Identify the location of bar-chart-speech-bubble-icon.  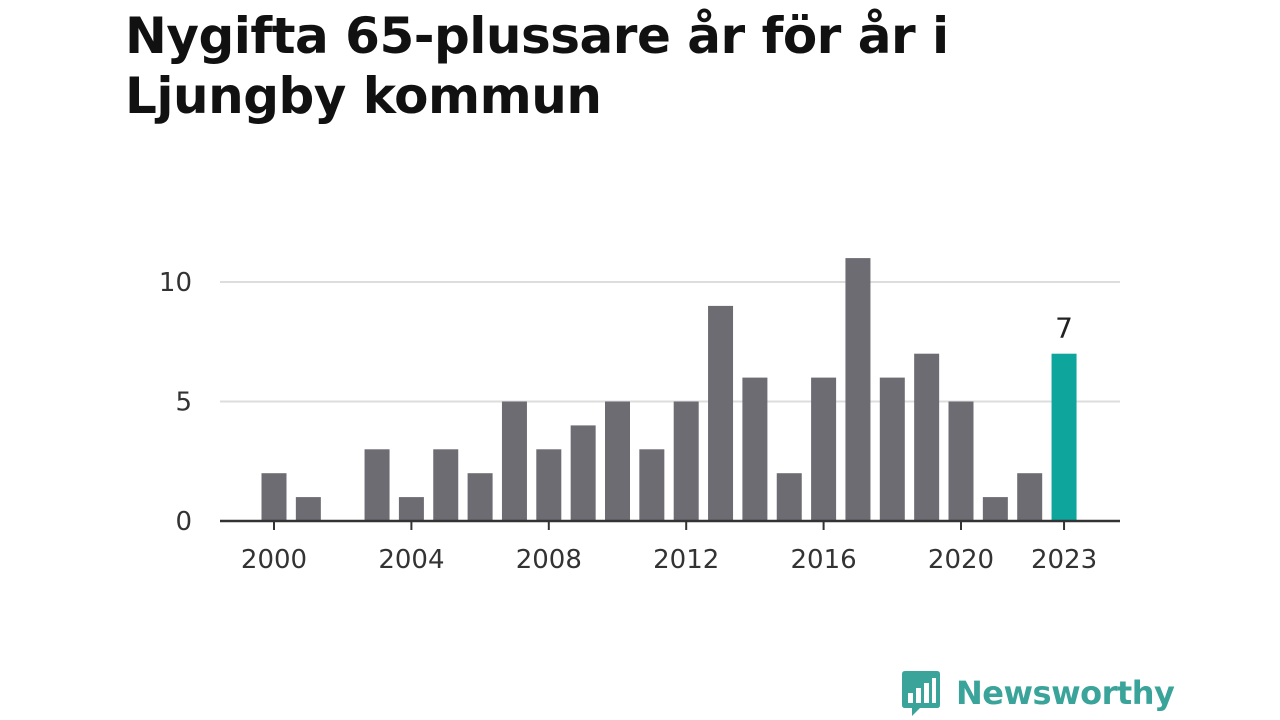
(921, 693).